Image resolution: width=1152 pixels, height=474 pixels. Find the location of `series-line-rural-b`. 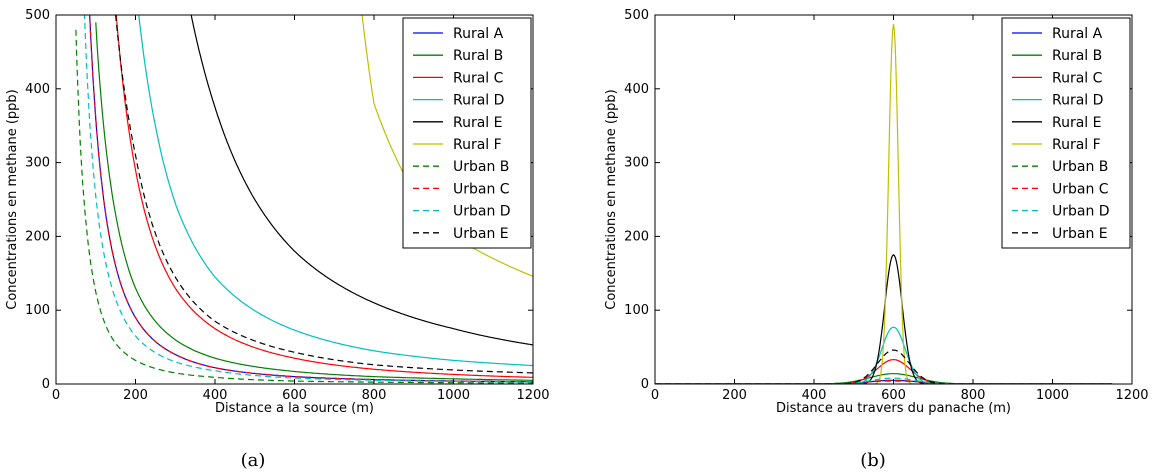

series-line-rural-b is located at coordinates (884, 378).